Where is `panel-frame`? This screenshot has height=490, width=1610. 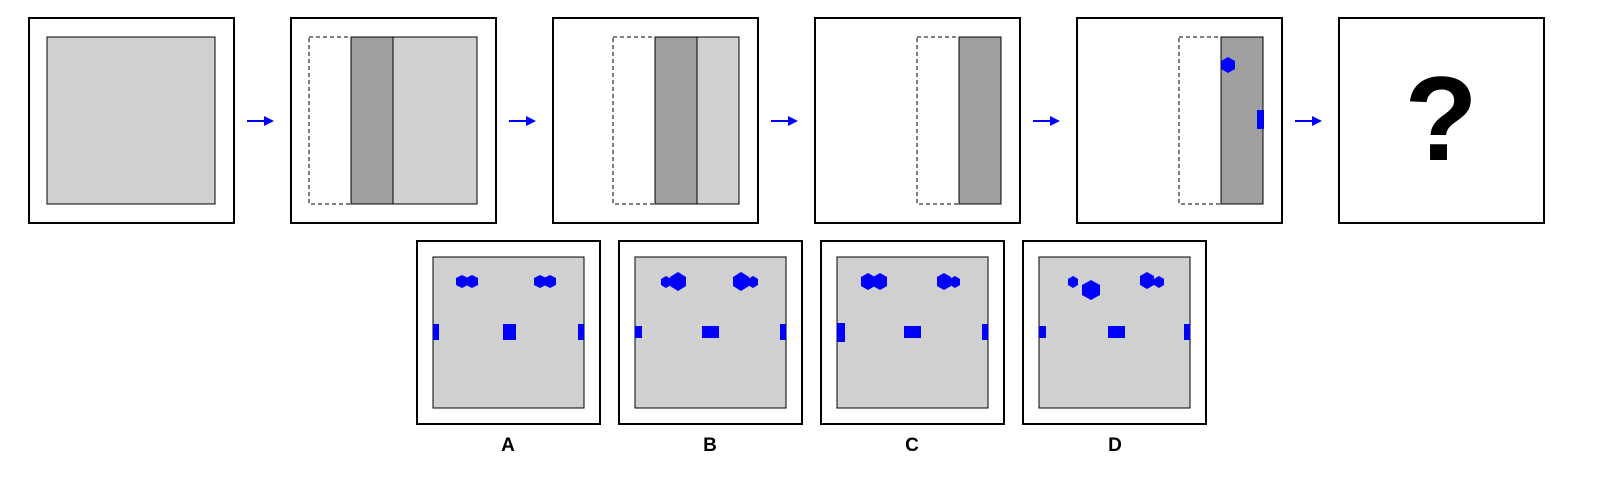 panel-frame is located at coordinates (1441, 120).